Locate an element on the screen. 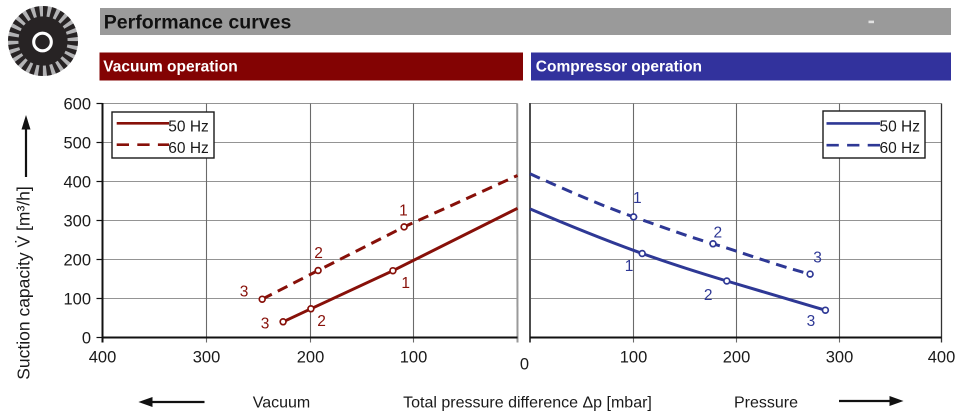 The width and height of the screenshot is (980, 417). svg-text: Suction capacity V̇ [m³/h] is located at coordinates (24, 283).